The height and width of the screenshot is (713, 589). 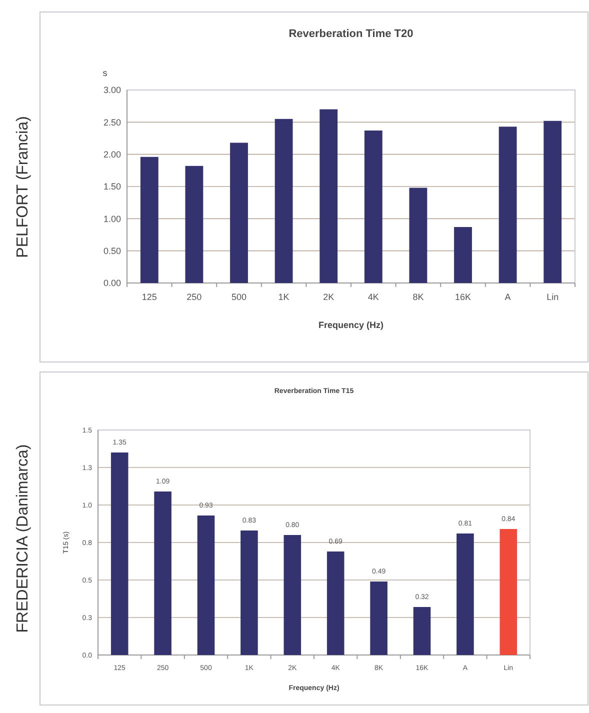 I want to click on x-tick-label: 500, so click(x=239, y=297).